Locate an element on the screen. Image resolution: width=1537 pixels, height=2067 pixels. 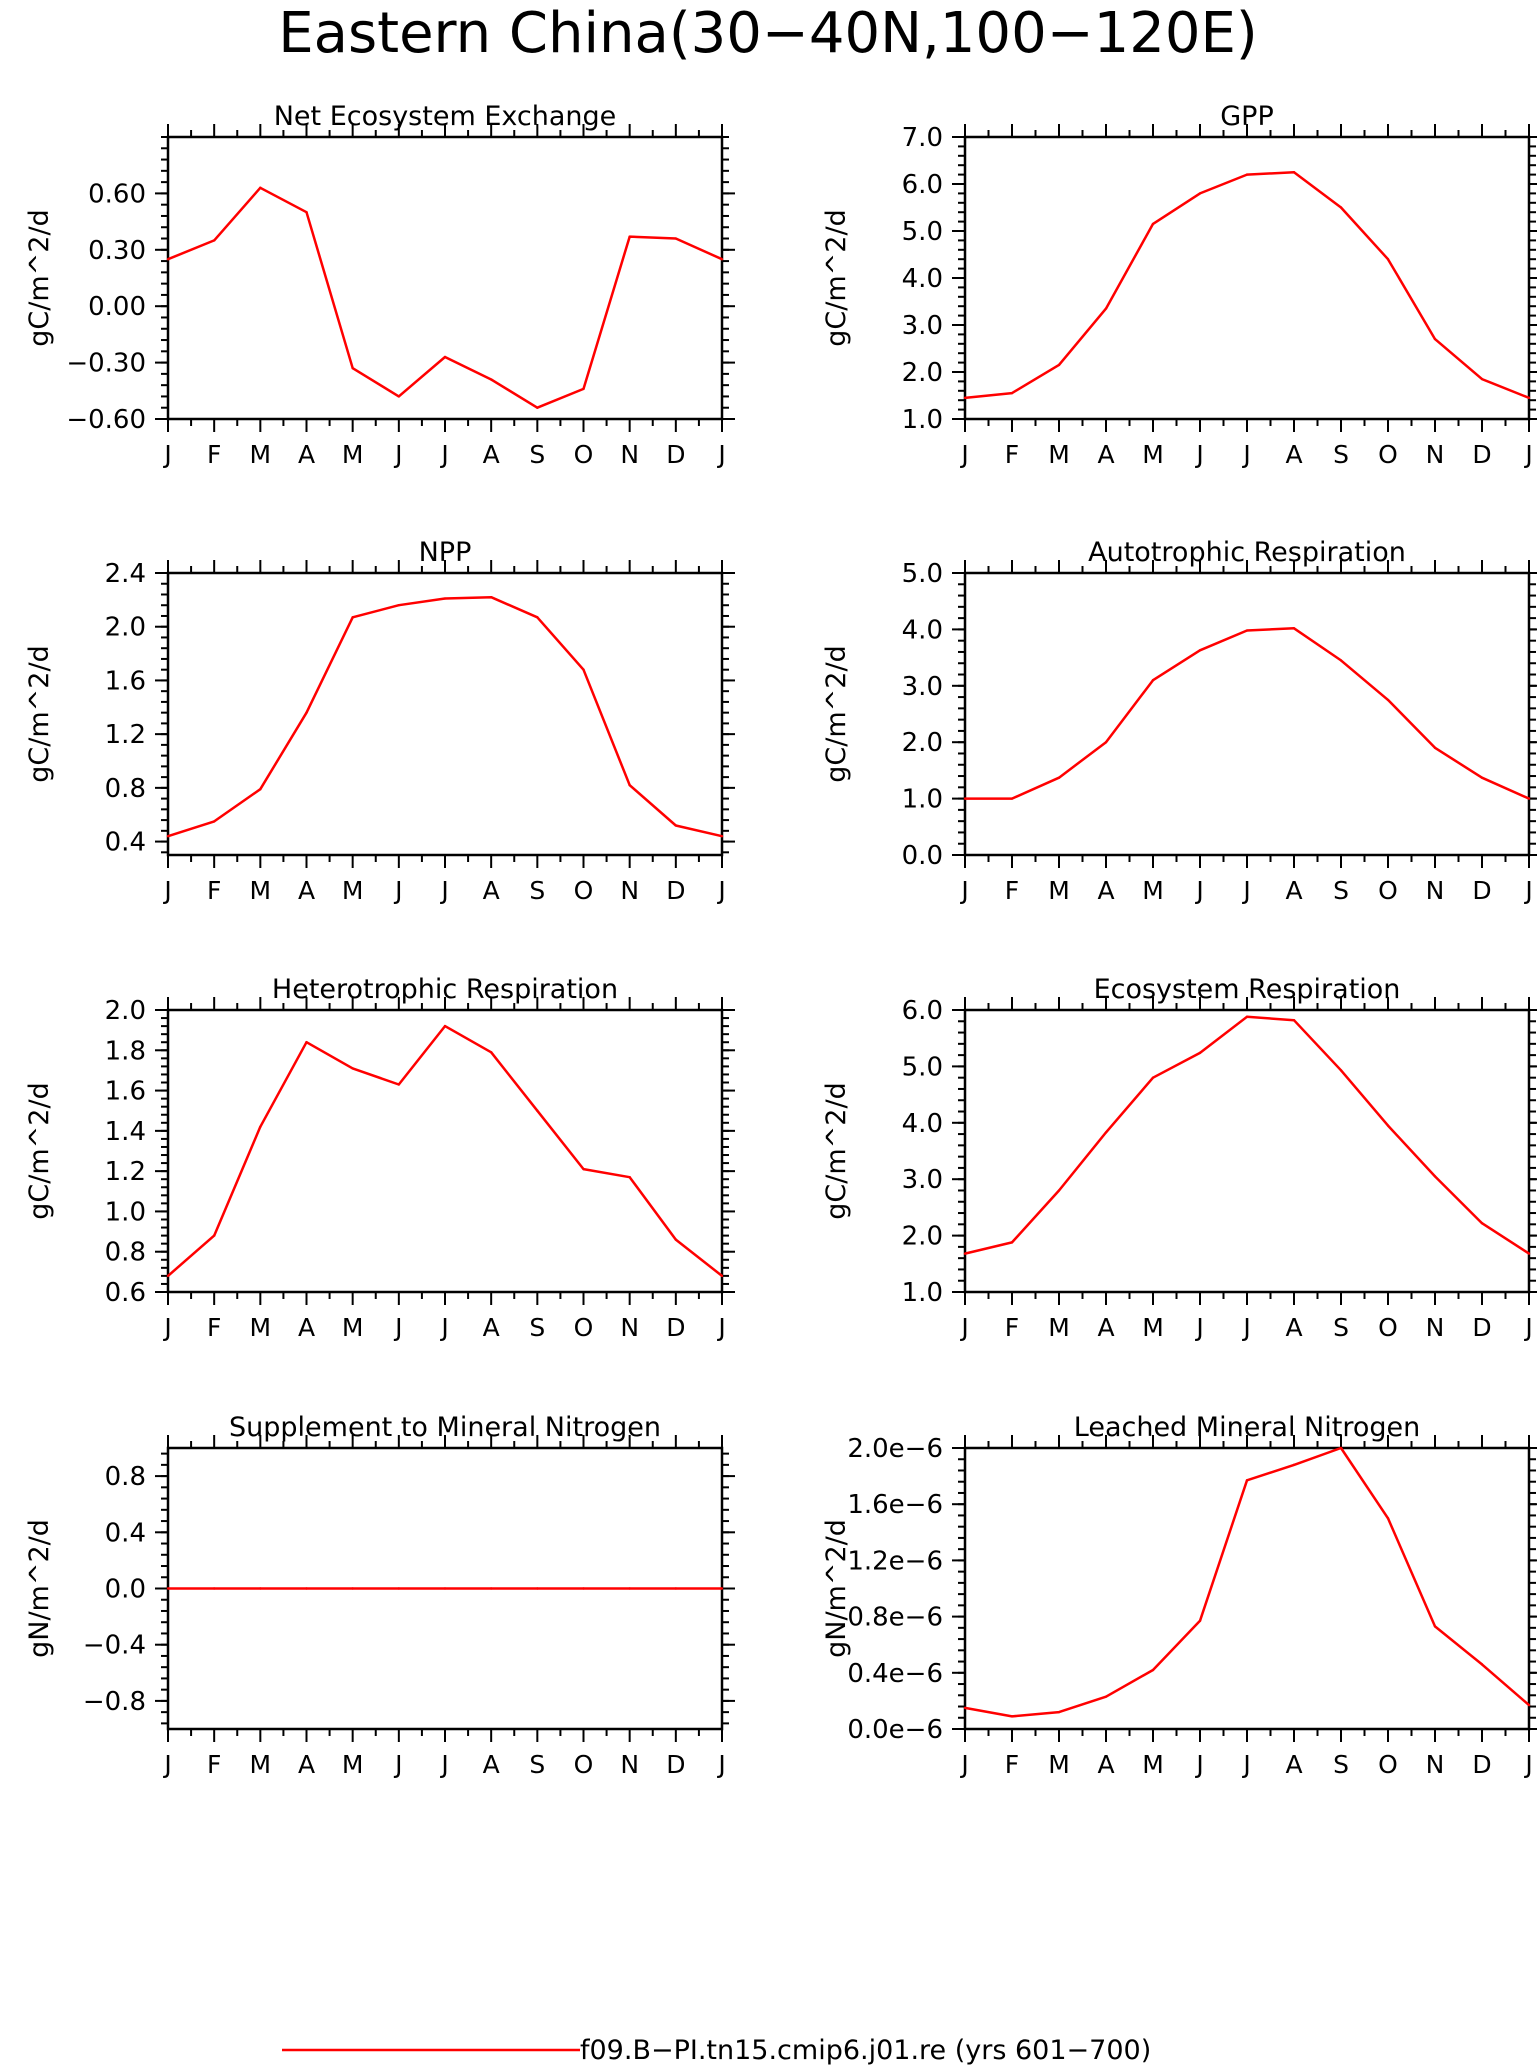
y-tick-label: 3.0 is located at coordinates (922, 687).